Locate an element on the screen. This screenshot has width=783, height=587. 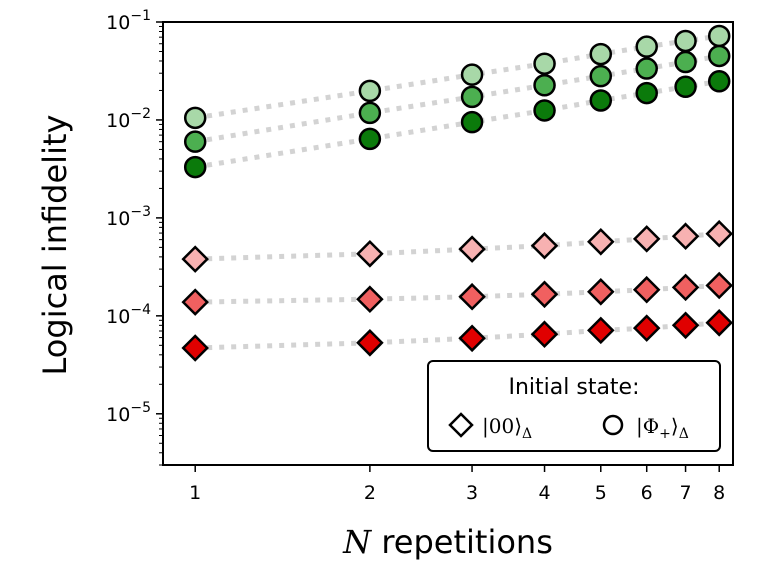
x-tick-label: 4 is located at coordinates (544, 493).